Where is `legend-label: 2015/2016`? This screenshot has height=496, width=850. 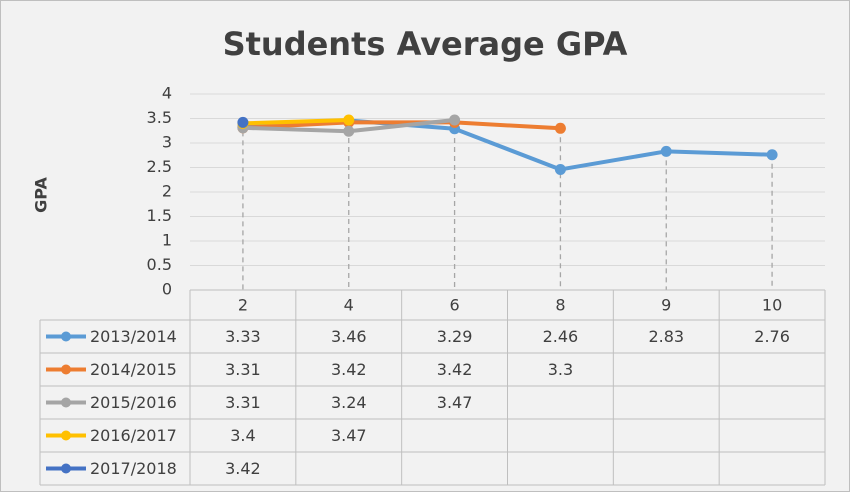 legend-label: 2015/2016 is located at coordinates (133, 402).